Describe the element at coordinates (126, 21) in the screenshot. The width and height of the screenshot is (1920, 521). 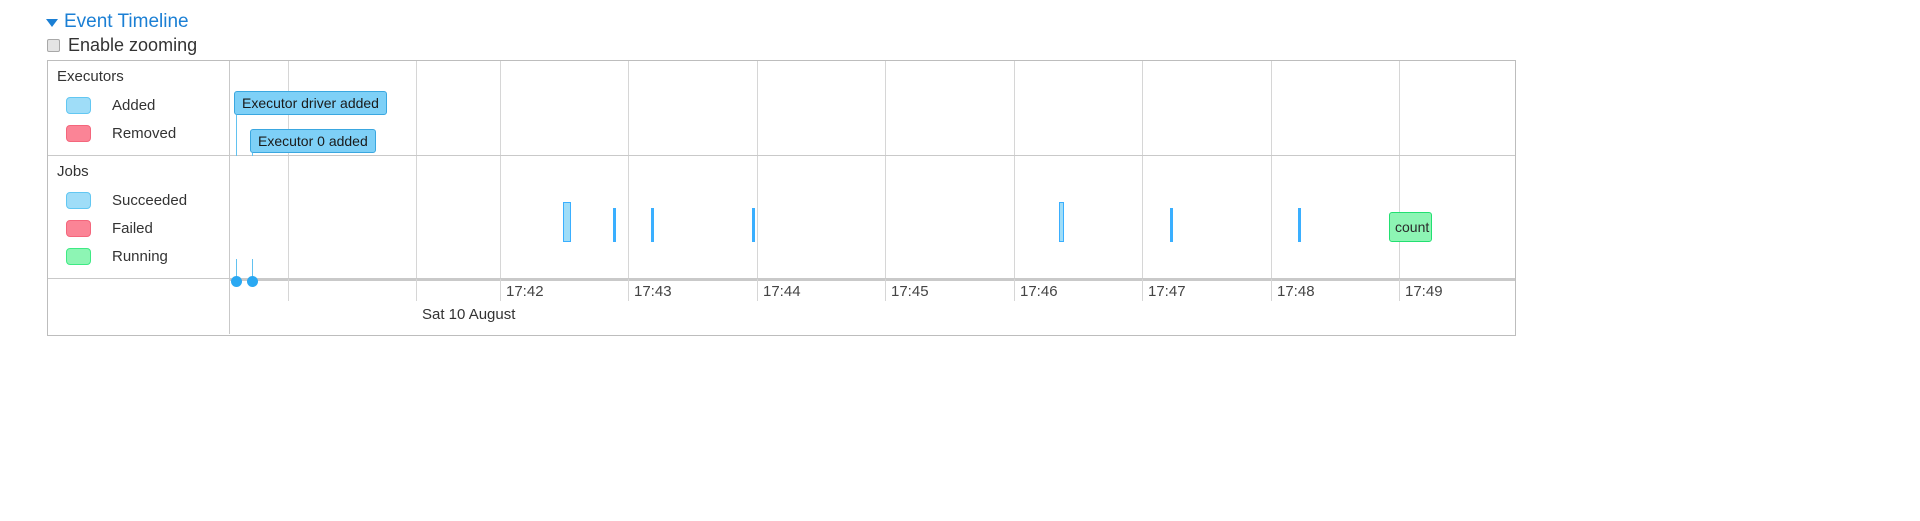
I see `page-title: Event Timeline` at that location.